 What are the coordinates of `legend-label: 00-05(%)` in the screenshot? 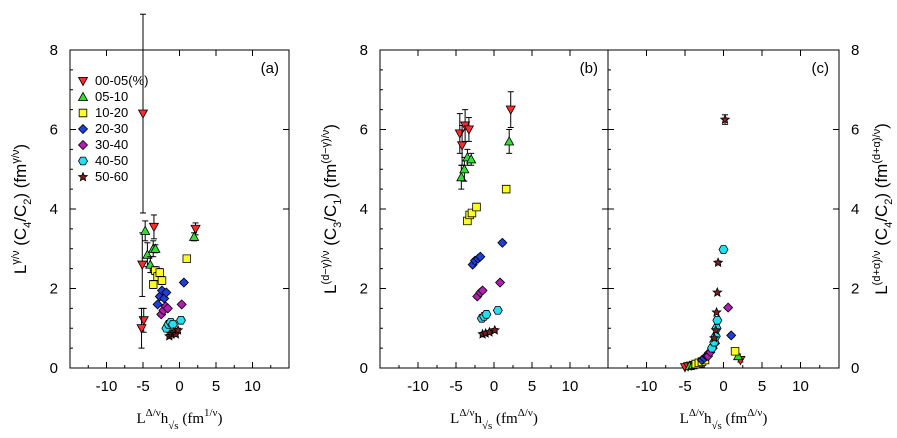 It's located at (121, 80).